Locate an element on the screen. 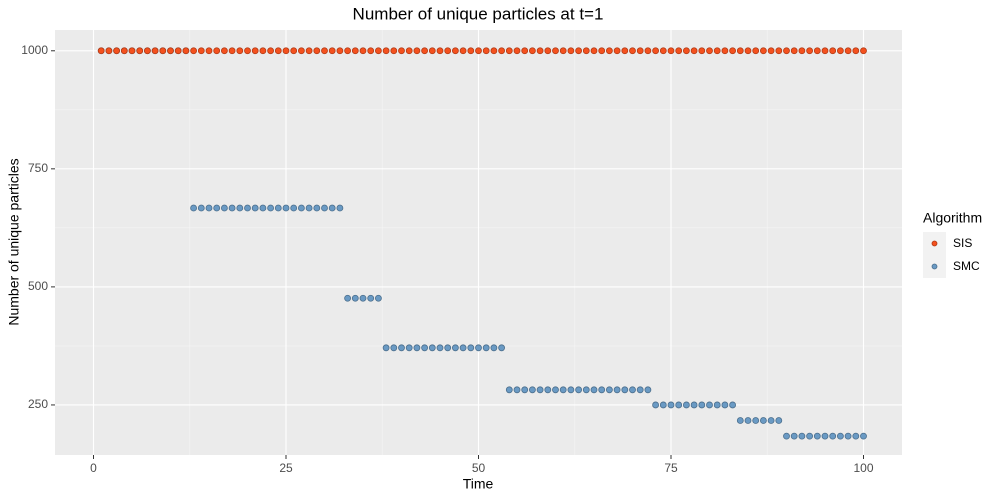 The height and width of the screenshot is (500, 1000). y-tick-label: 1000 is located at coordinates (34, 50).